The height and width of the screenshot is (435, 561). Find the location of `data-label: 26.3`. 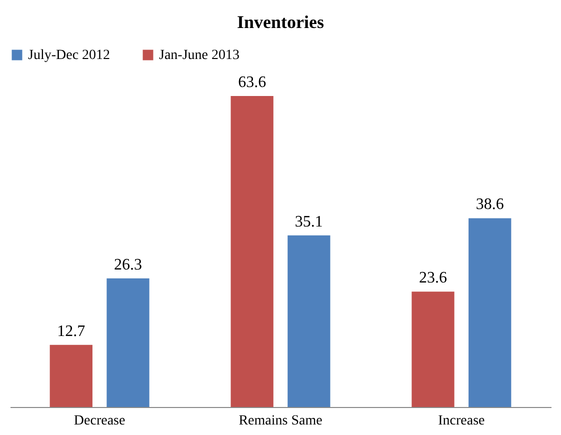

data-label: 26.3 is located at coordinates (128, 265).